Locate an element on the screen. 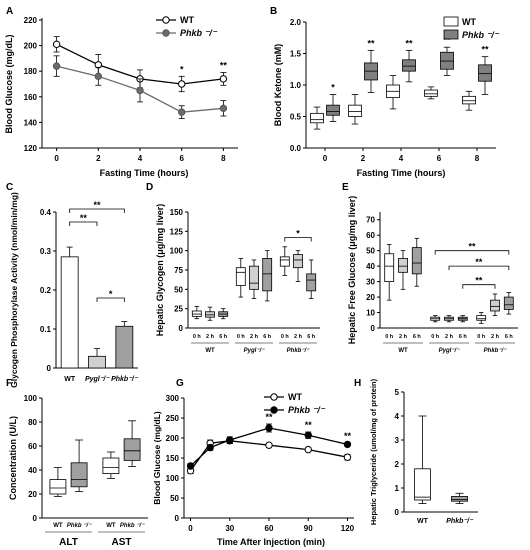  panel-g-y-tick-label: 50 is located at coordinates (174, 498).